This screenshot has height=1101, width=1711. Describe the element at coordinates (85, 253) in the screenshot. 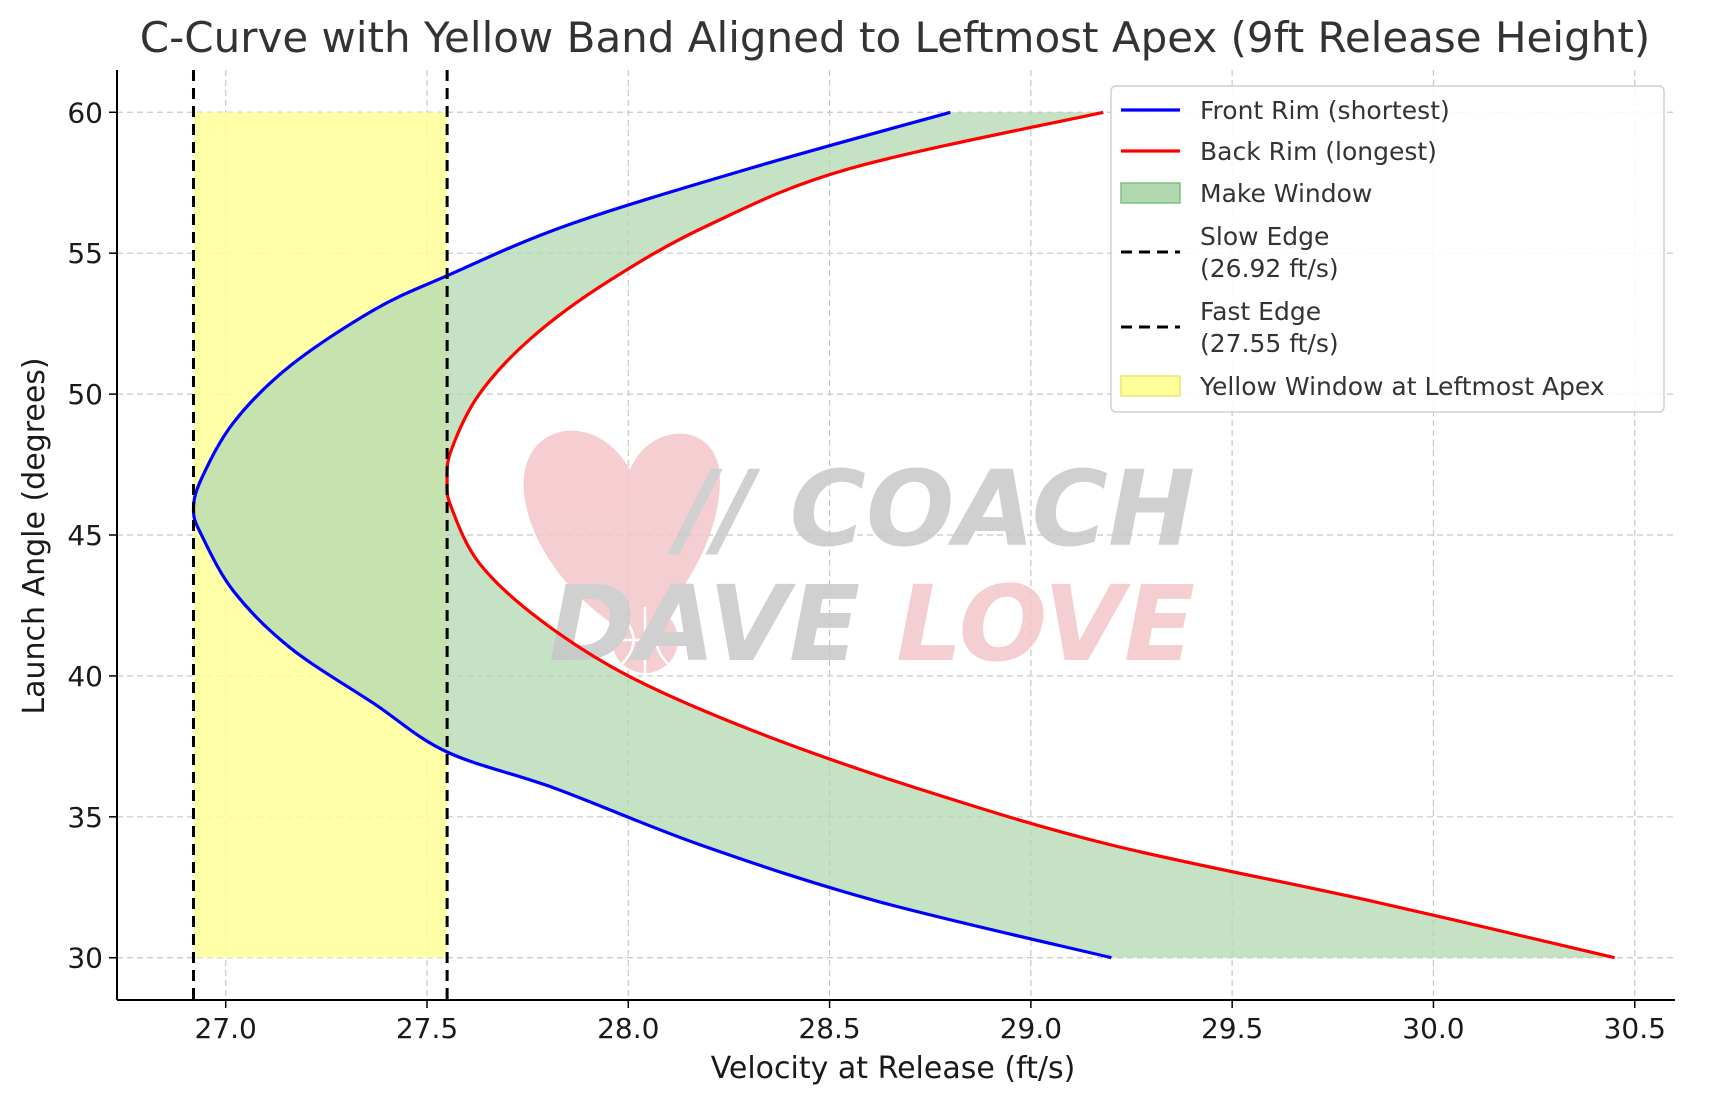

I see `y-tick-label-5: 55` at that location.